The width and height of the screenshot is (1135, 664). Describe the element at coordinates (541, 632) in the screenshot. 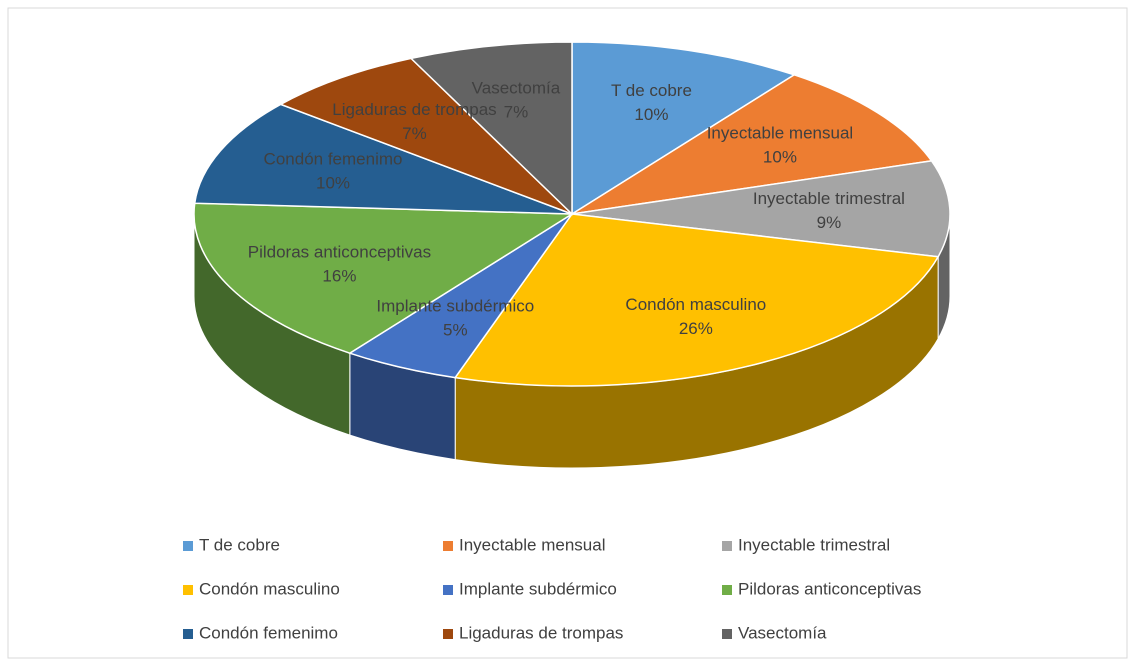

I see `legend-label: Ligaduras de trompas` at that location.